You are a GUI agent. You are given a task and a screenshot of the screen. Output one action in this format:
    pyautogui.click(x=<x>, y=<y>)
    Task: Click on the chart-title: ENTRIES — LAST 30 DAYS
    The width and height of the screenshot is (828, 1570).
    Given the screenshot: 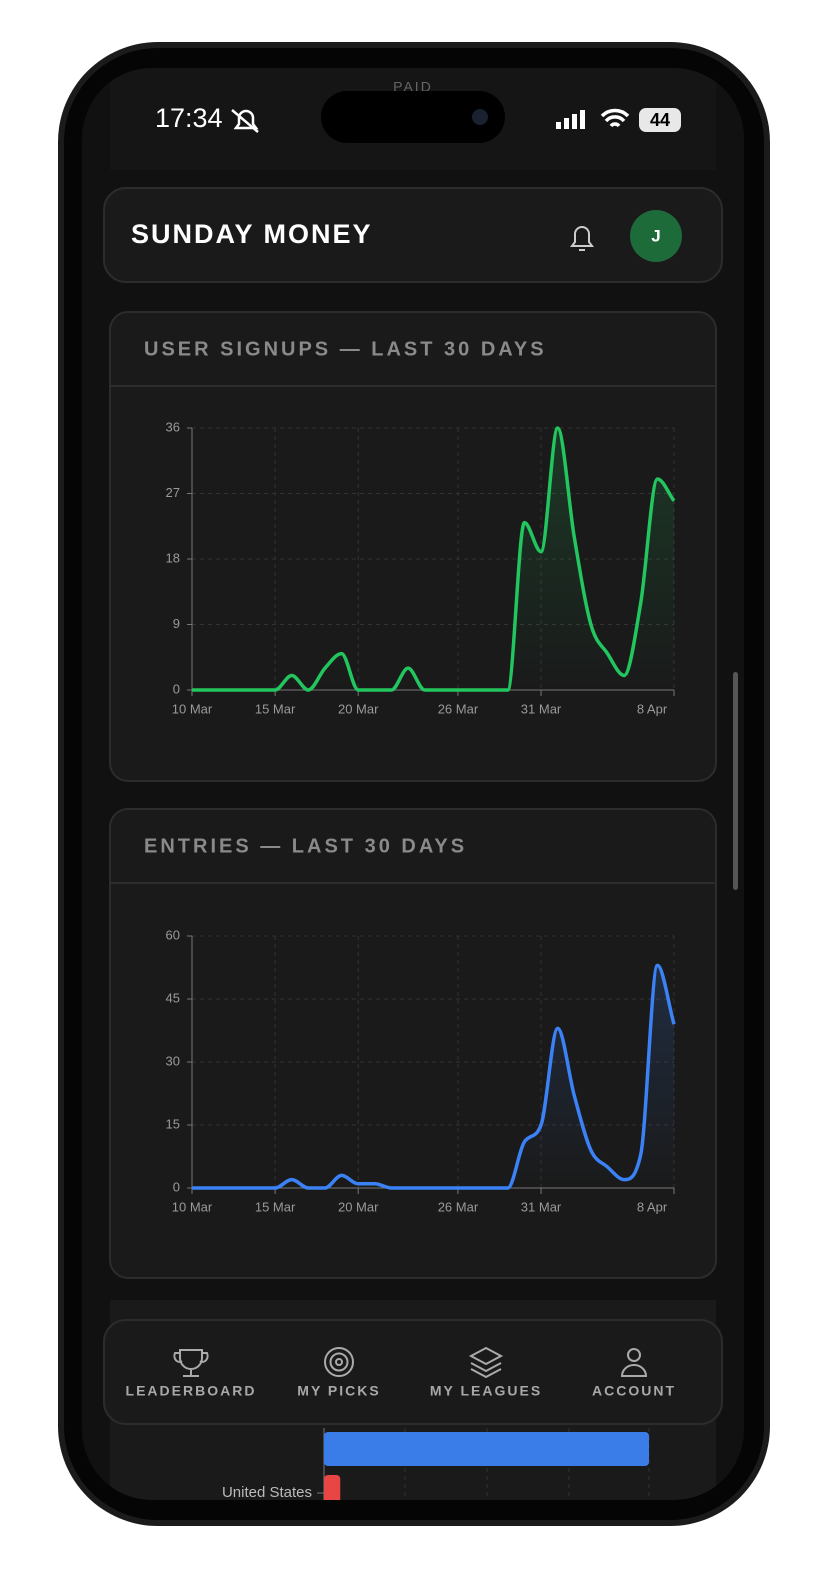 What is the action you would take?
    pyautogui.click(x=305, y=846)
    